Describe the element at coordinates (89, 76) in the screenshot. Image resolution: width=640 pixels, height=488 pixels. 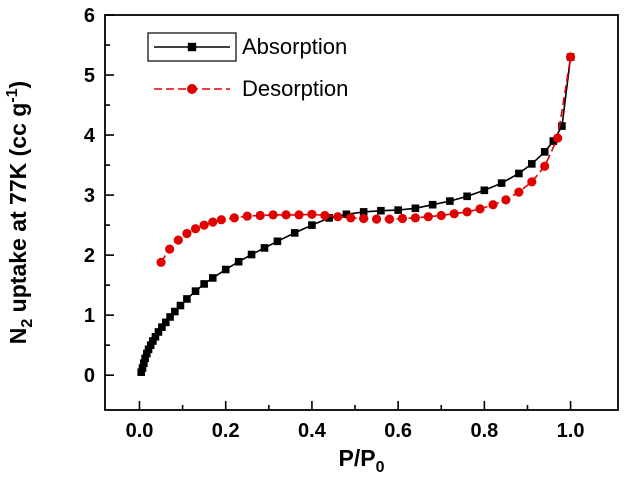
I see `y-tick-label: 5` at that location.